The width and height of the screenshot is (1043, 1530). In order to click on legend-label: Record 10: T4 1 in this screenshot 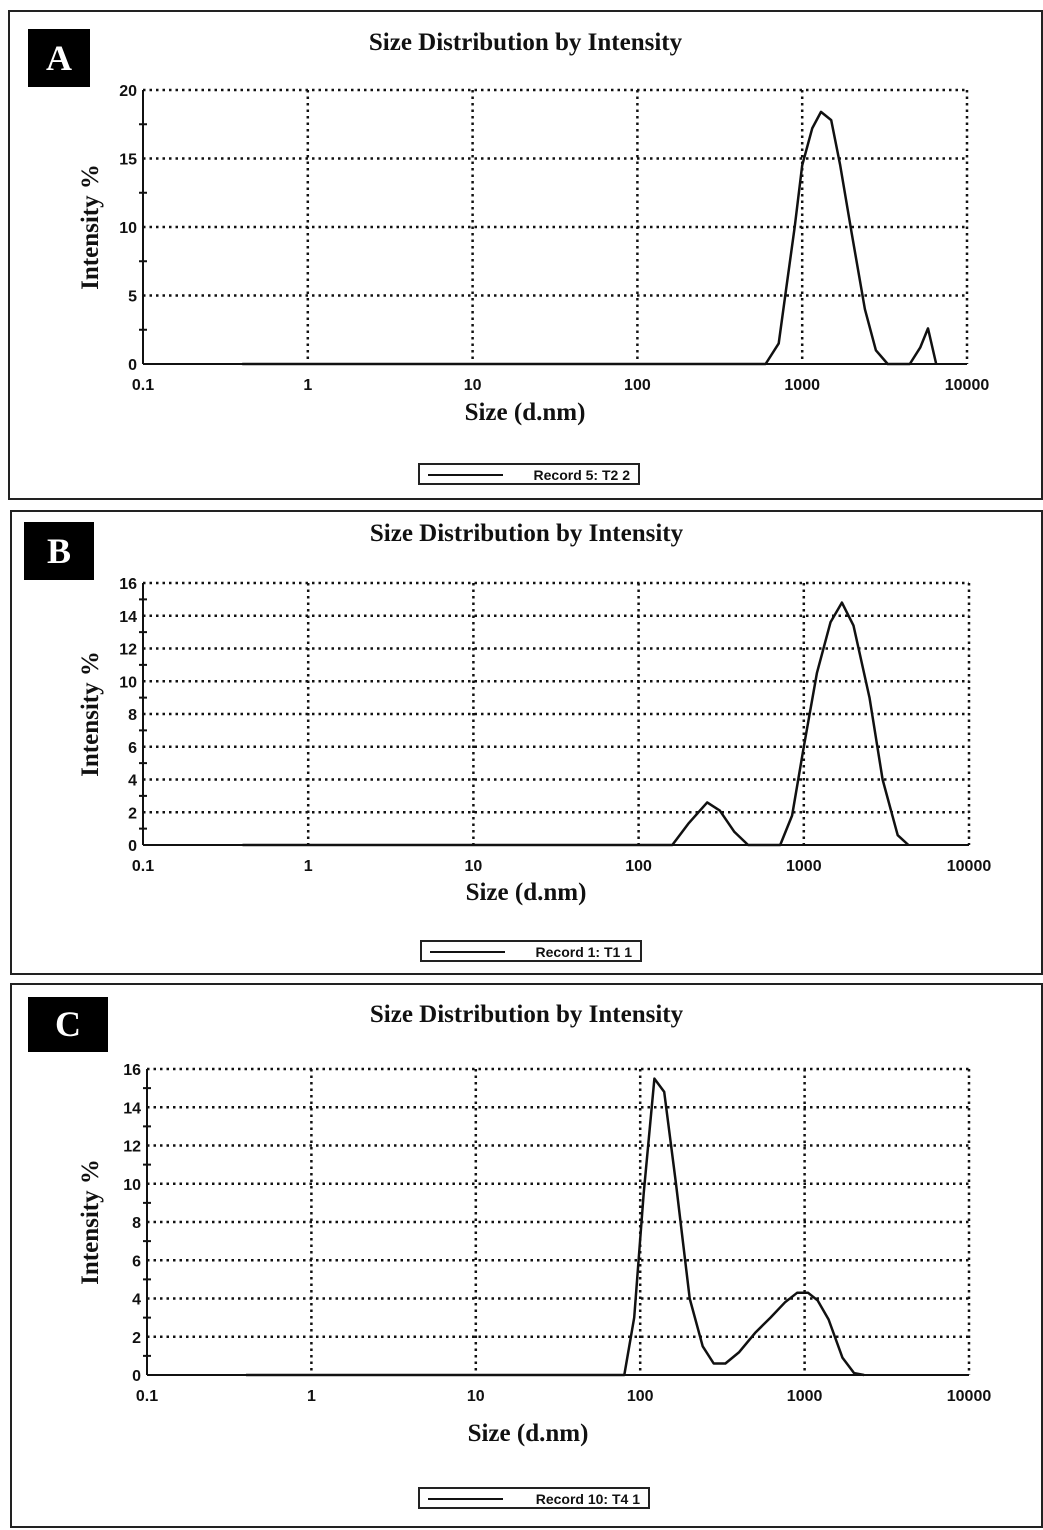, I will do `click(587, 1499)`.